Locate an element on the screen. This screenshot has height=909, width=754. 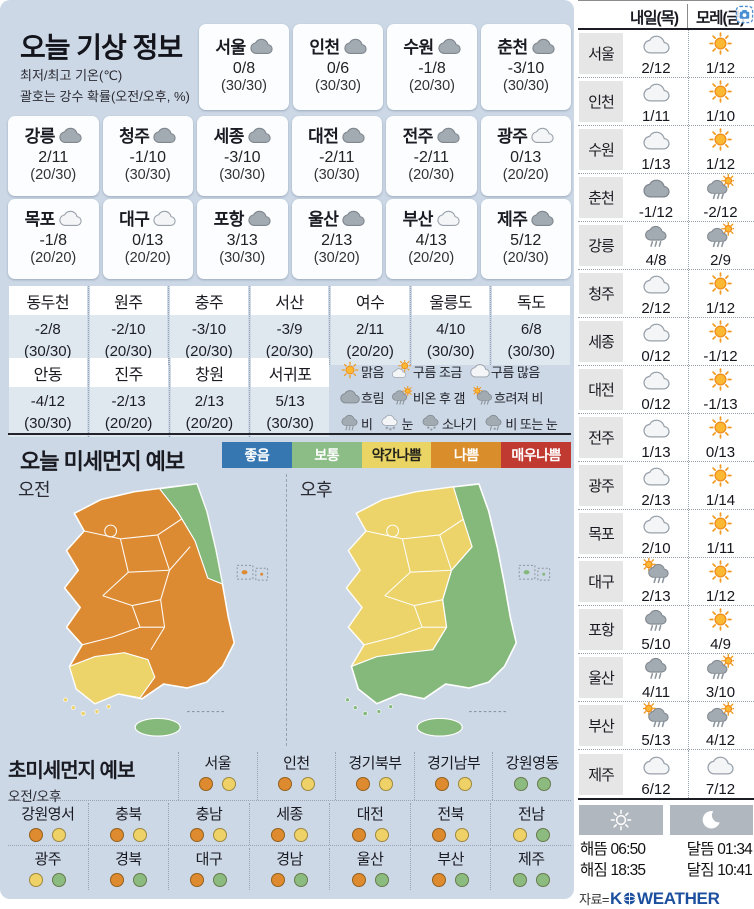
forecast-day2-temp: -1/13 is located at coordinates (720, 404).